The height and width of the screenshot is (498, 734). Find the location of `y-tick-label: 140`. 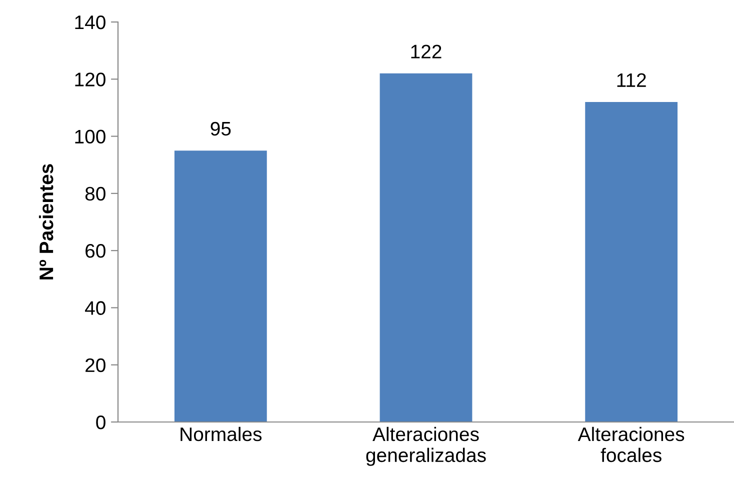

y-tick-label: 140 is located at coordinates (90, 22).